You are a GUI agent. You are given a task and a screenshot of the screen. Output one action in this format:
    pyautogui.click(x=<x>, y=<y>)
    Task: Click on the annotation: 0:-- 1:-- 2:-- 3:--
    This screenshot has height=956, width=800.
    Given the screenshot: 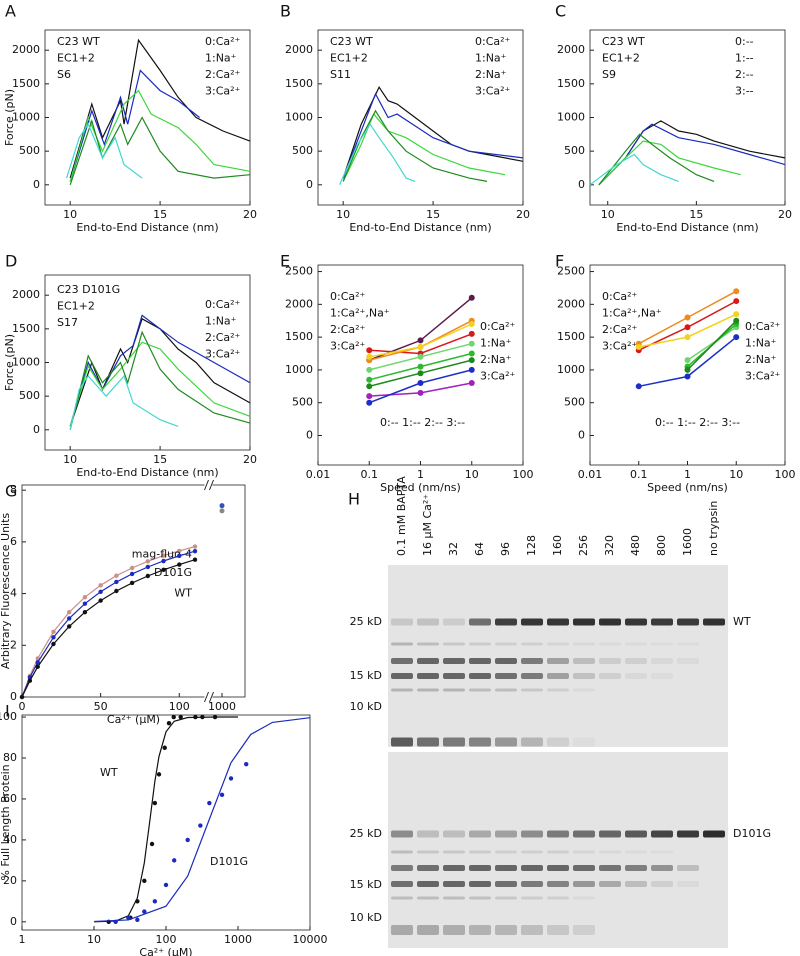 What is the action you would take?
    pyautogui.click(x=697, y=422)
    